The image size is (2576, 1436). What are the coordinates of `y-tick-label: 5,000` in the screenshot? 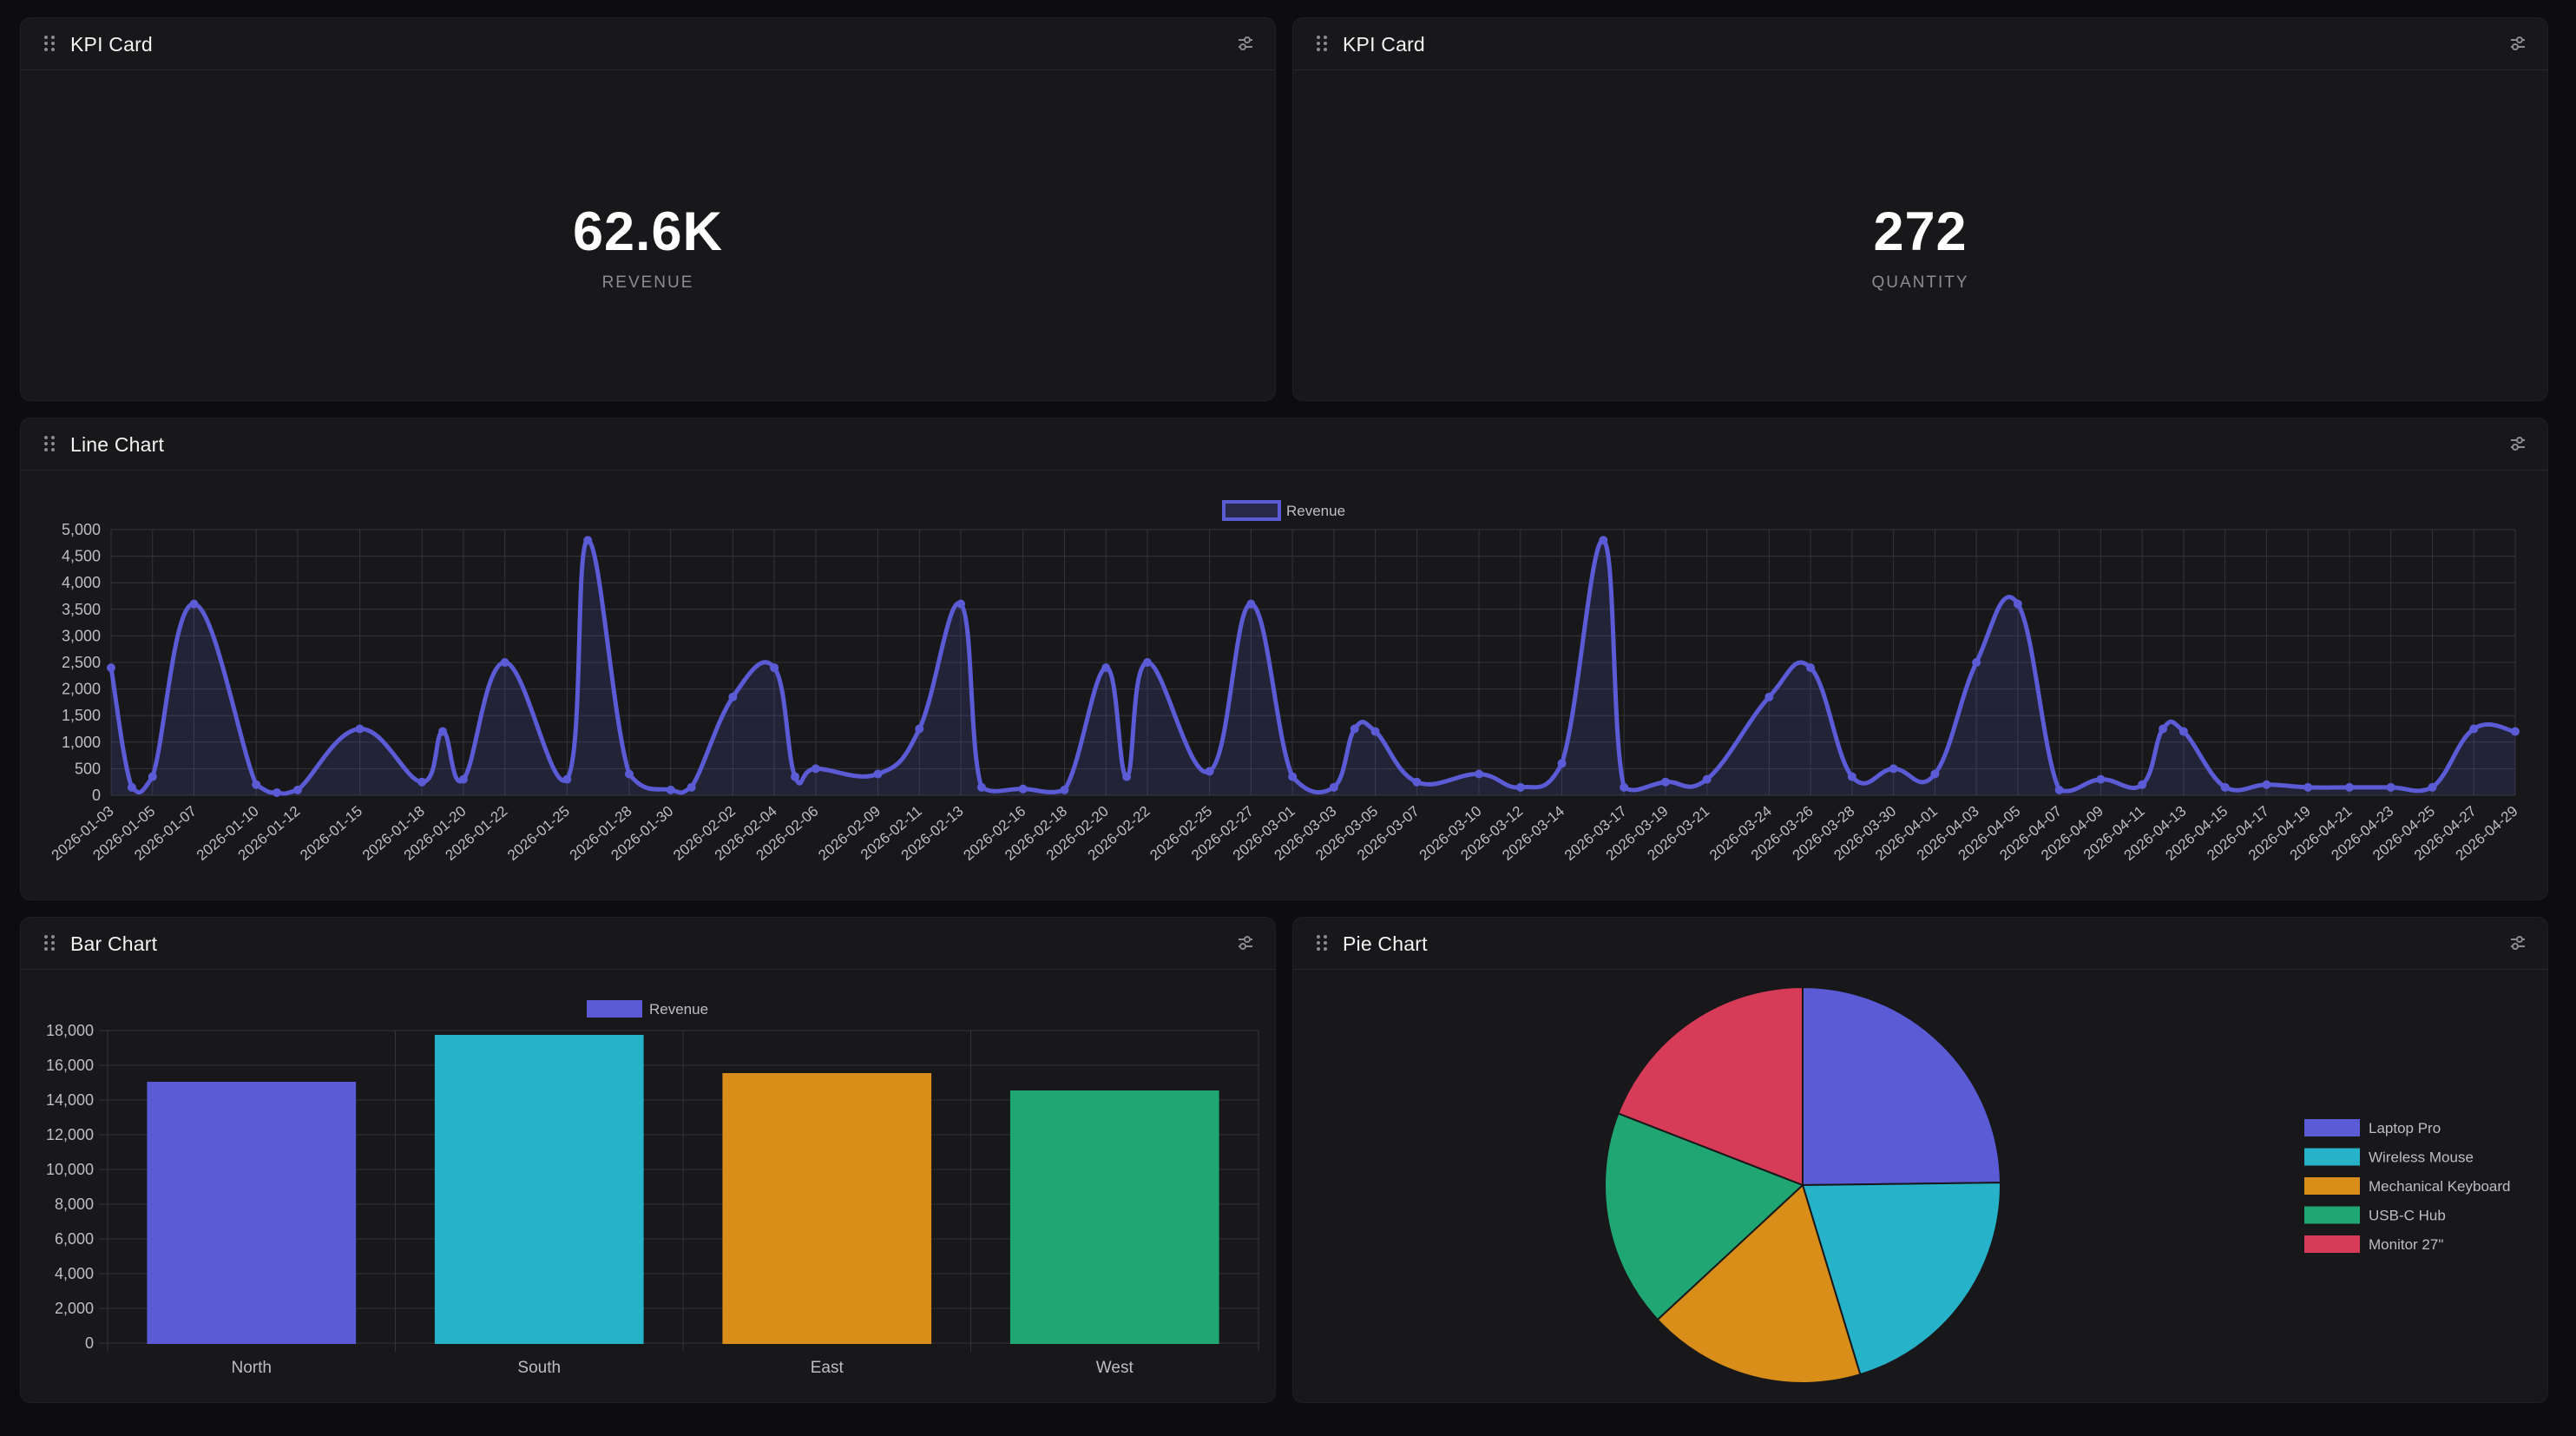 It's located at (82, 529).